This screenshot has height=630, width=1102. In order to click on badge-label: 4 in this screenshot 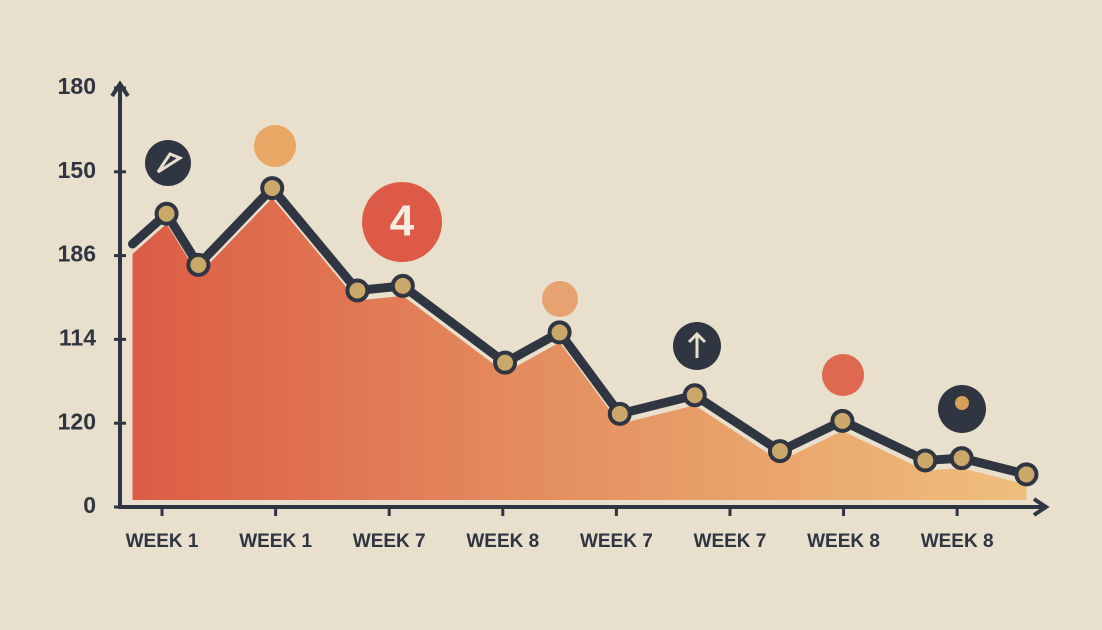, I will do `click(402, 221)`.